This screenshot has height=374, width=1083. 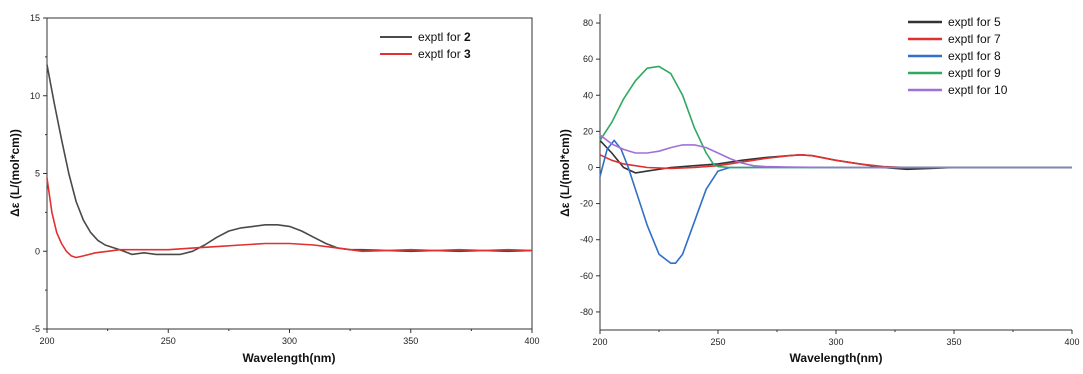 I want to click on legend-entry-2: exptl for 2, so click(x=444, y=37).